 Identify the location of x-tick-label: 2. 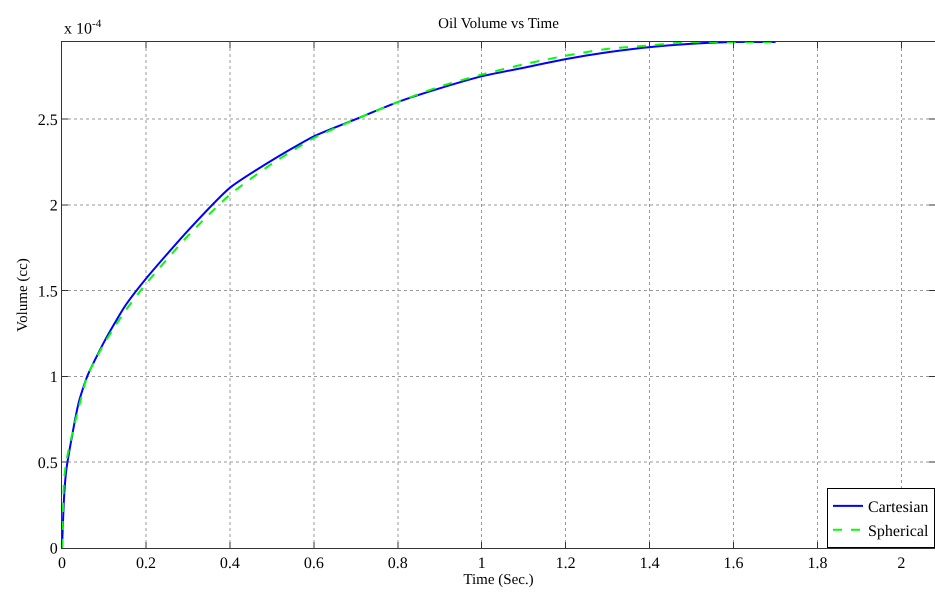
(901, 563).